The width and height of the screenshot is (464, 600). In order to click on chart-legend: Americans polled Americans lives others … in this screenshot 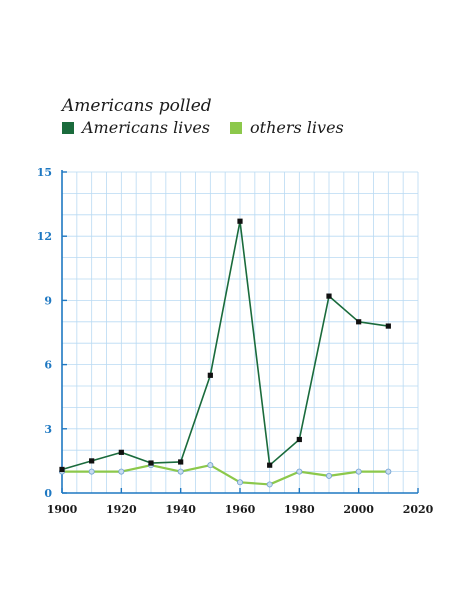, I will do `click(213, 117)`.